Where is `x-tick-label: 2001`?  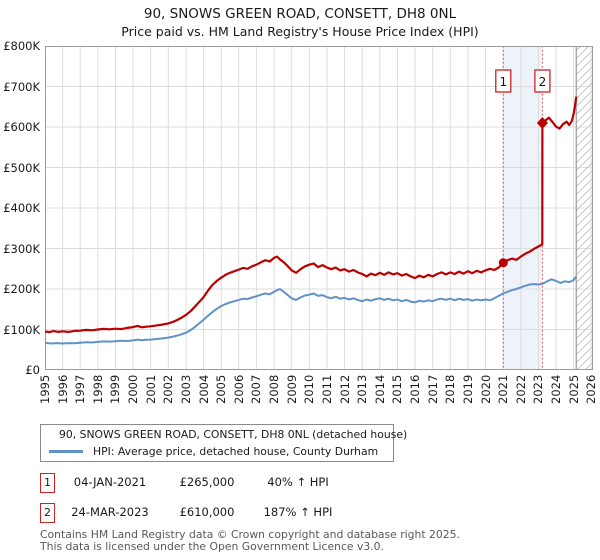
x-tick-label: 2001 is located at coordinates (150, 389).